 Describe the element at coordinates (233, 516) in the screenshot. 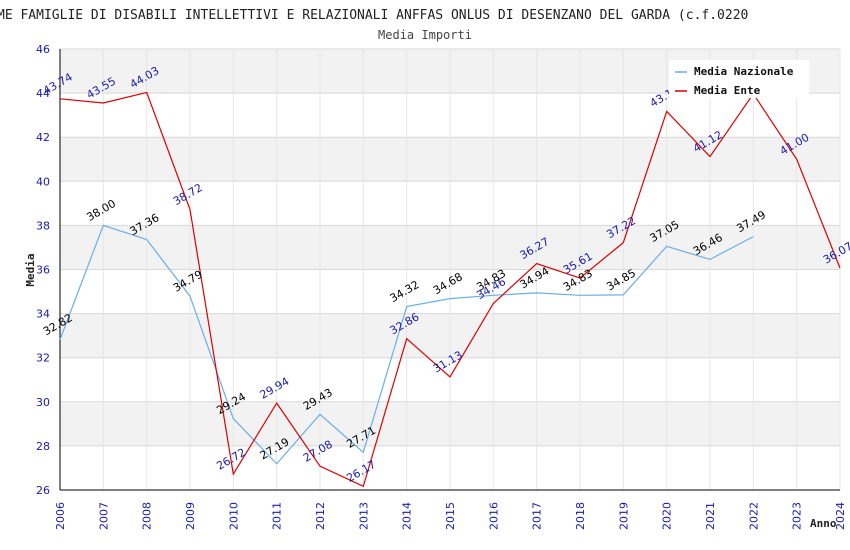

I see `x-tick-label: 2010` at that location.